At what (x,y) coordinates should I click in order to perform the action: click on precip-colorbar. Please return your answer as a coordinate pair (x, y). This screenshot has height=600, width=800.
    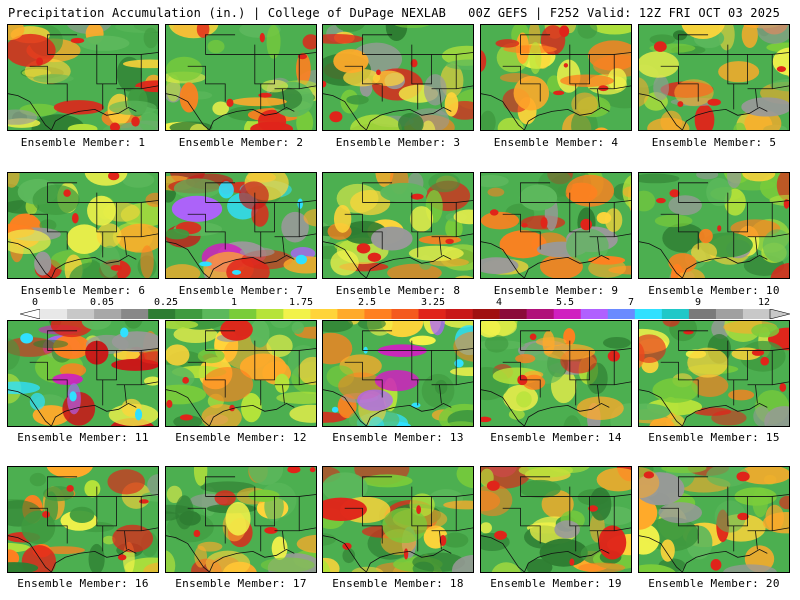
    Looking at the image, I should click on (405, 314).